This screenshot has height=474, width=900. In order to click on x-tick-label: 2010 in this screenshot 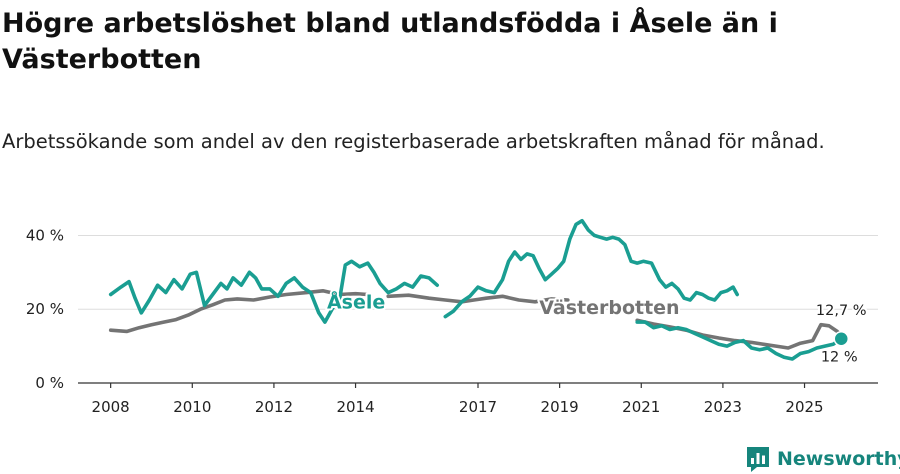, I will do `click(192, 407)`.